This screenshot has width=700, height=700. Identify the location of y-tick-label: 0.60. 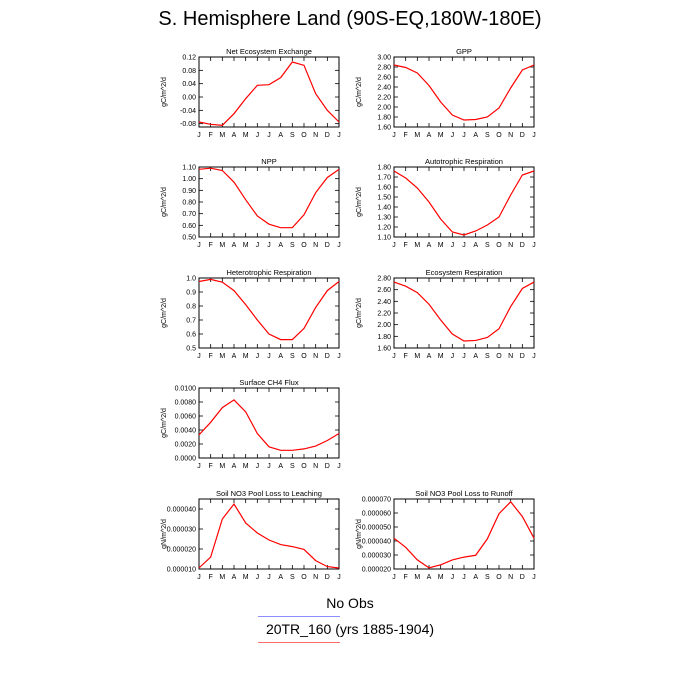
(189, 226).